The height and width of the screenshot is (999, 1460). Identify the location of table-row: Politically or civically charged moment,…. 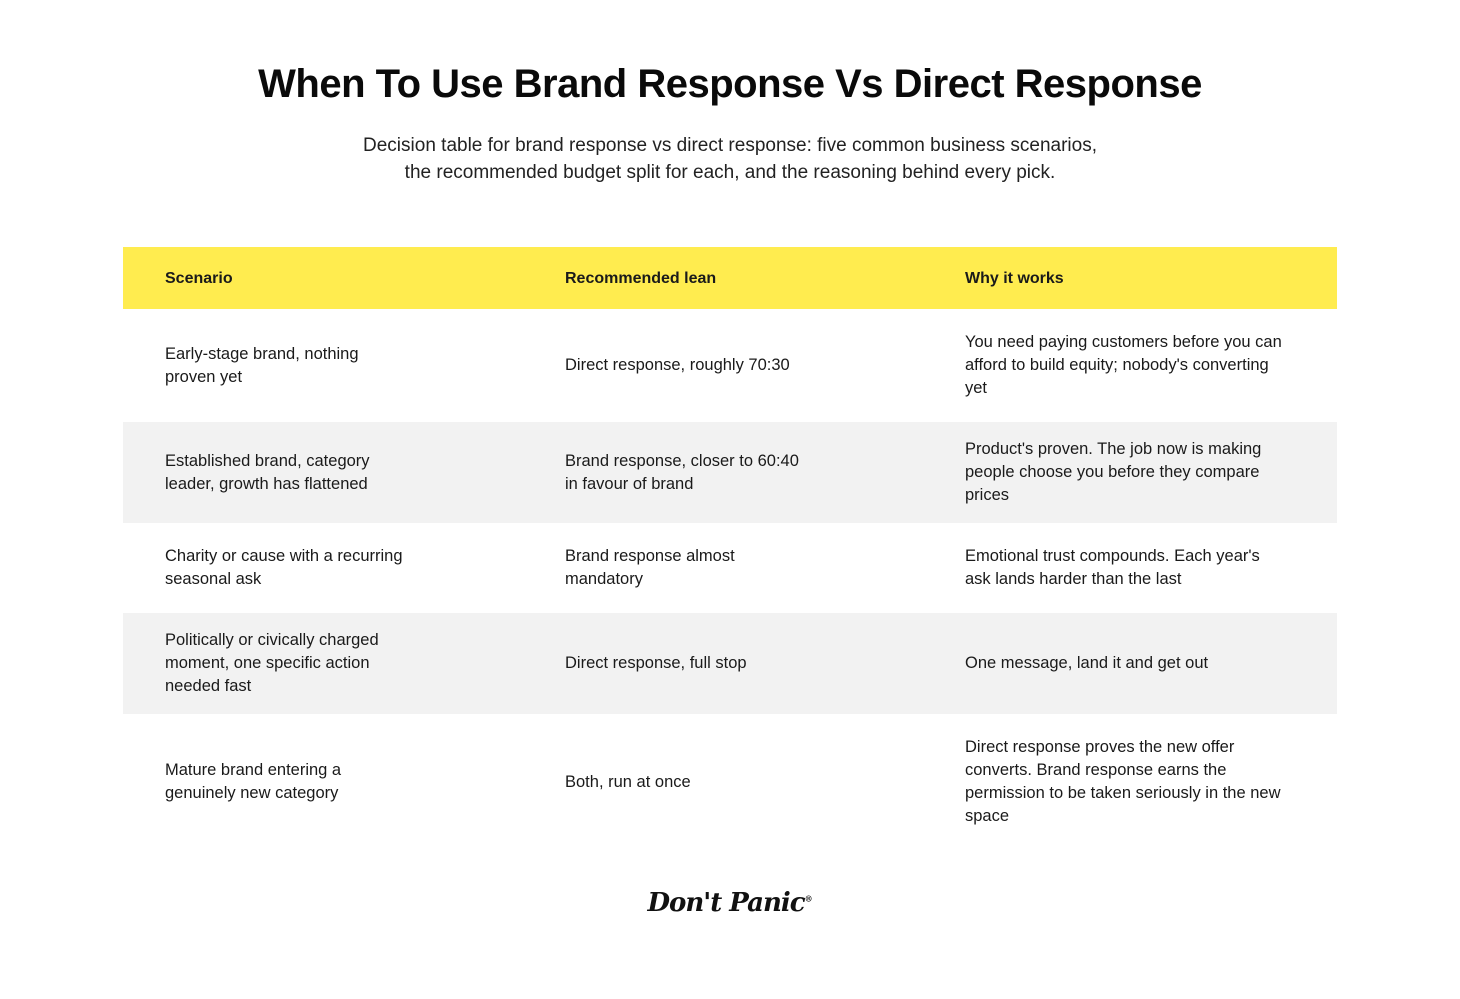
(730, 663).